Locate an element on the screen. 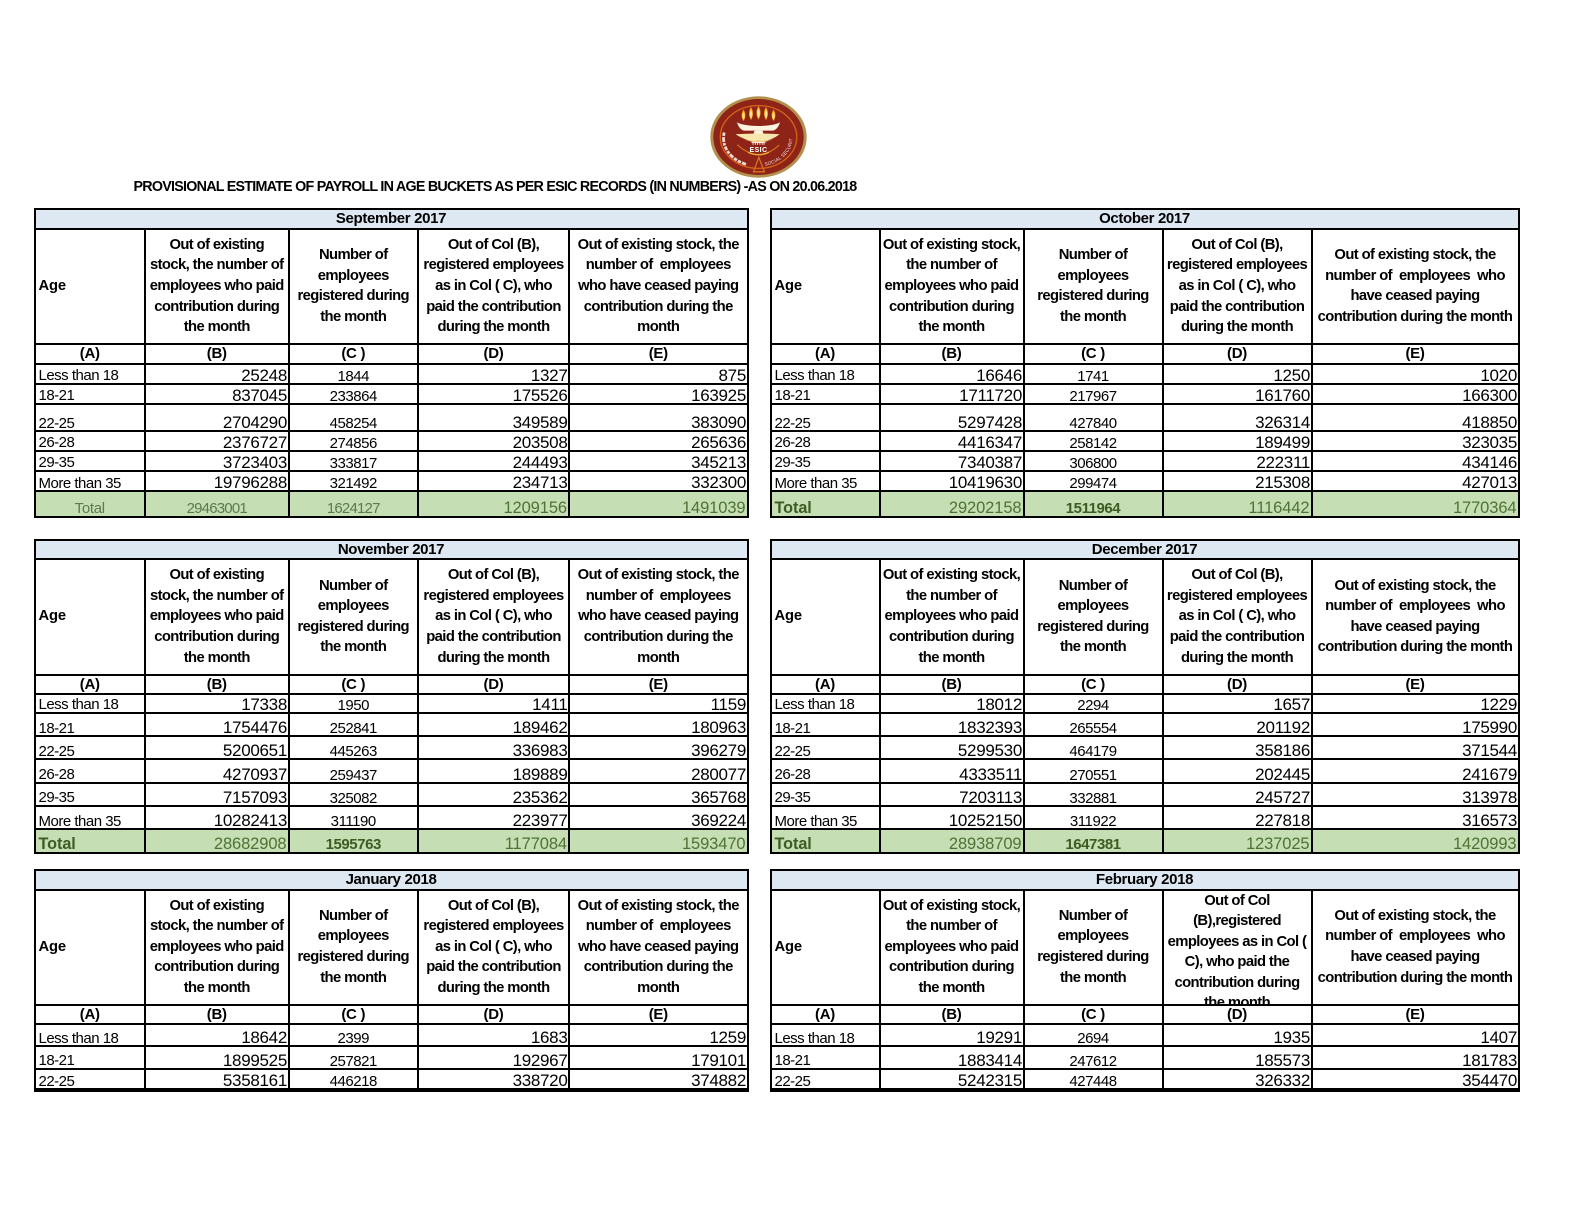  svg-text: ESIC is located at coordinates (759, 150).